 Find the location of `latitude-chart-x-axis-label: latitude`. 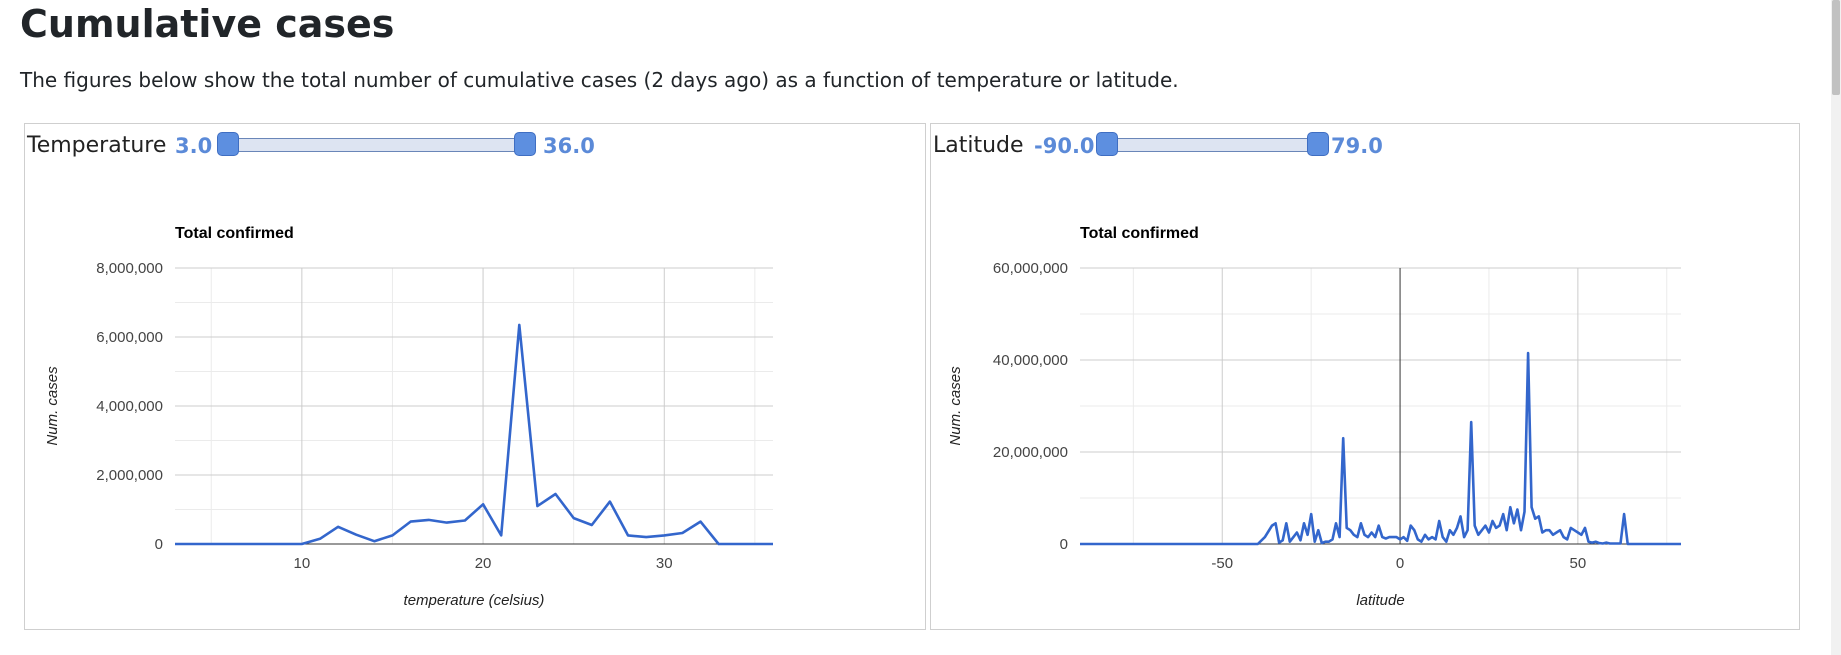

latitude-chart-x-axis-label: latitude is located at coordinates (1380, 600).